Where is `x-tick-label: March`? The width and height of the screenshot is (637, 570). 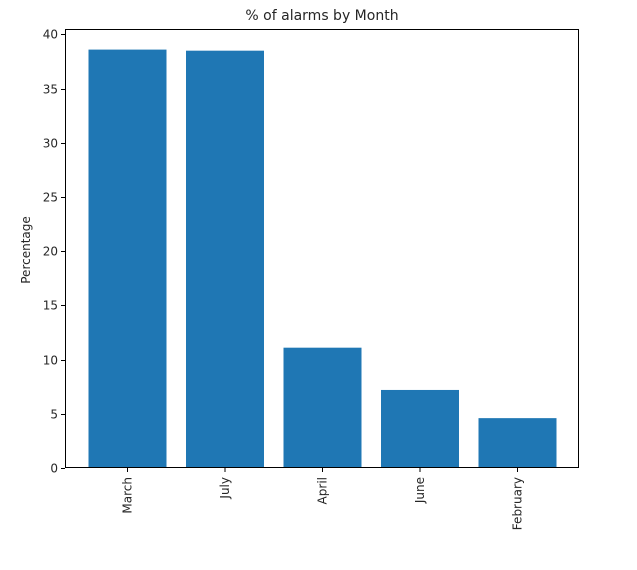 x-tick-label: March is located at coordinates (128, 495).